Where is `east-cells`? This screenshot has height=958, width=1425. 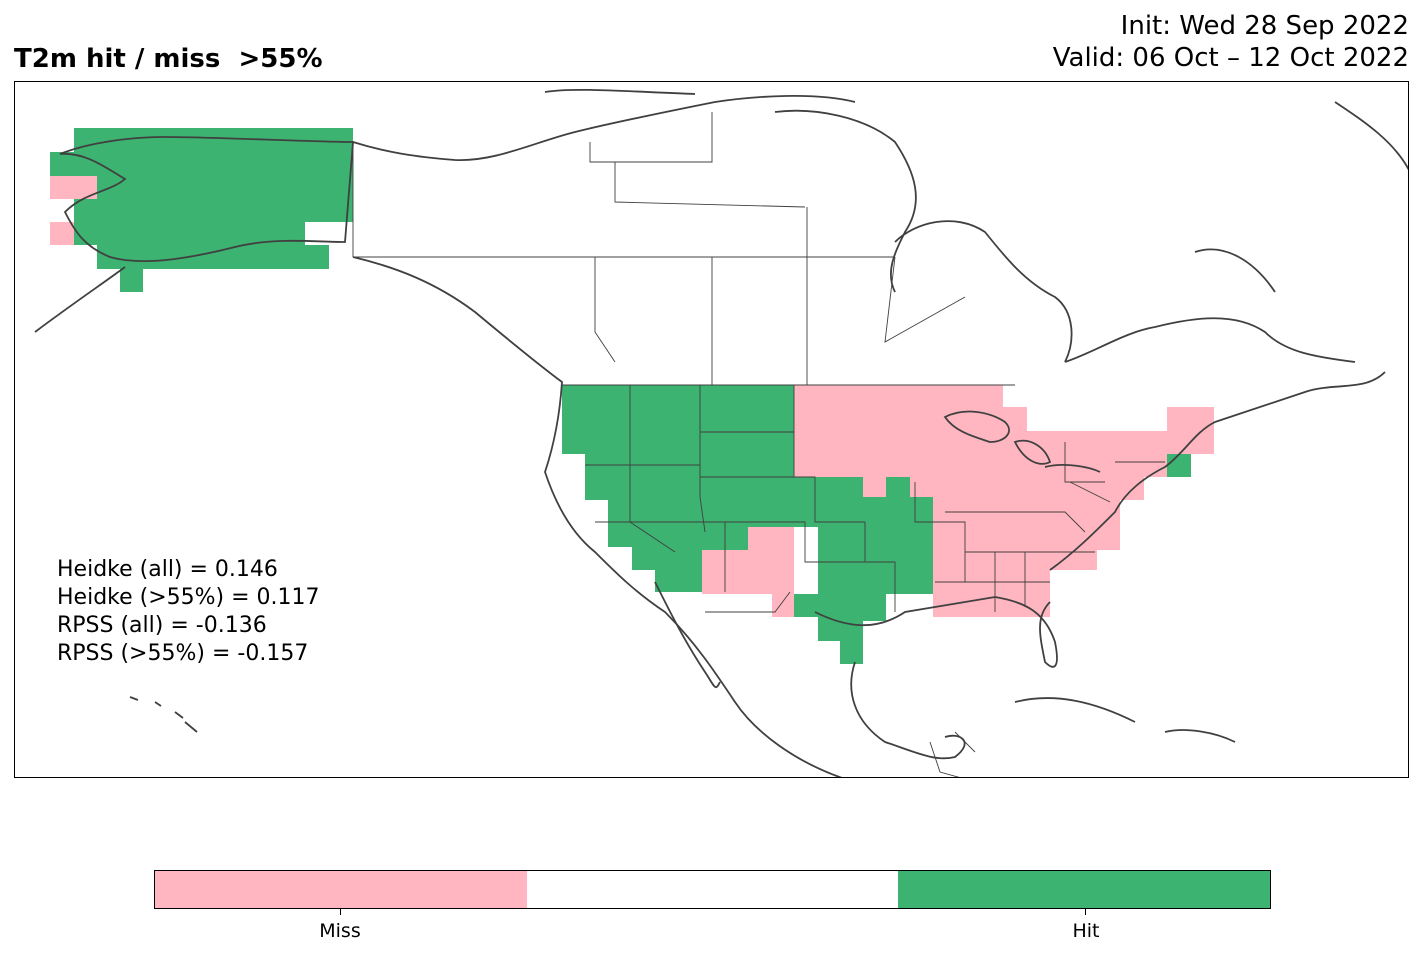
east-cells is located at coordinates (958, 501).